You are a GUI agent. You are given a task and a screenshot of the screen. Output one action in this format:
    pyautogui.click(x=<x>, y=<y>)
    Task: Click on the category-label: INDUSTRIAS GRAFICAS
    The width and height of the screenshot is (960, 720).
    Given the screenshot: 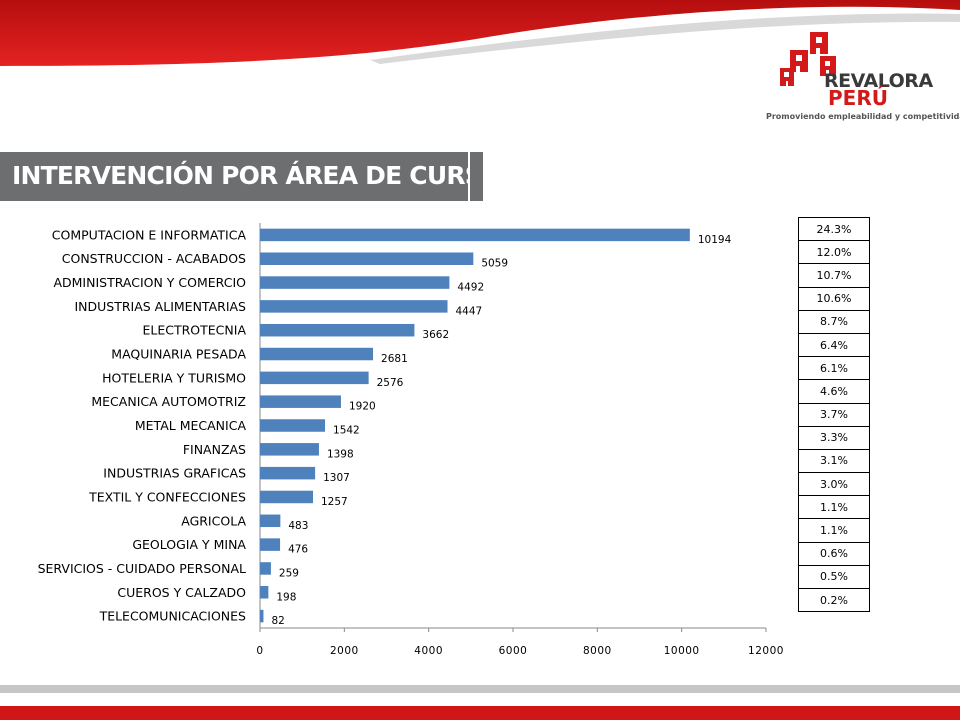 What is the action you would take?
    pyautogui.click(x=174, y=473)
    